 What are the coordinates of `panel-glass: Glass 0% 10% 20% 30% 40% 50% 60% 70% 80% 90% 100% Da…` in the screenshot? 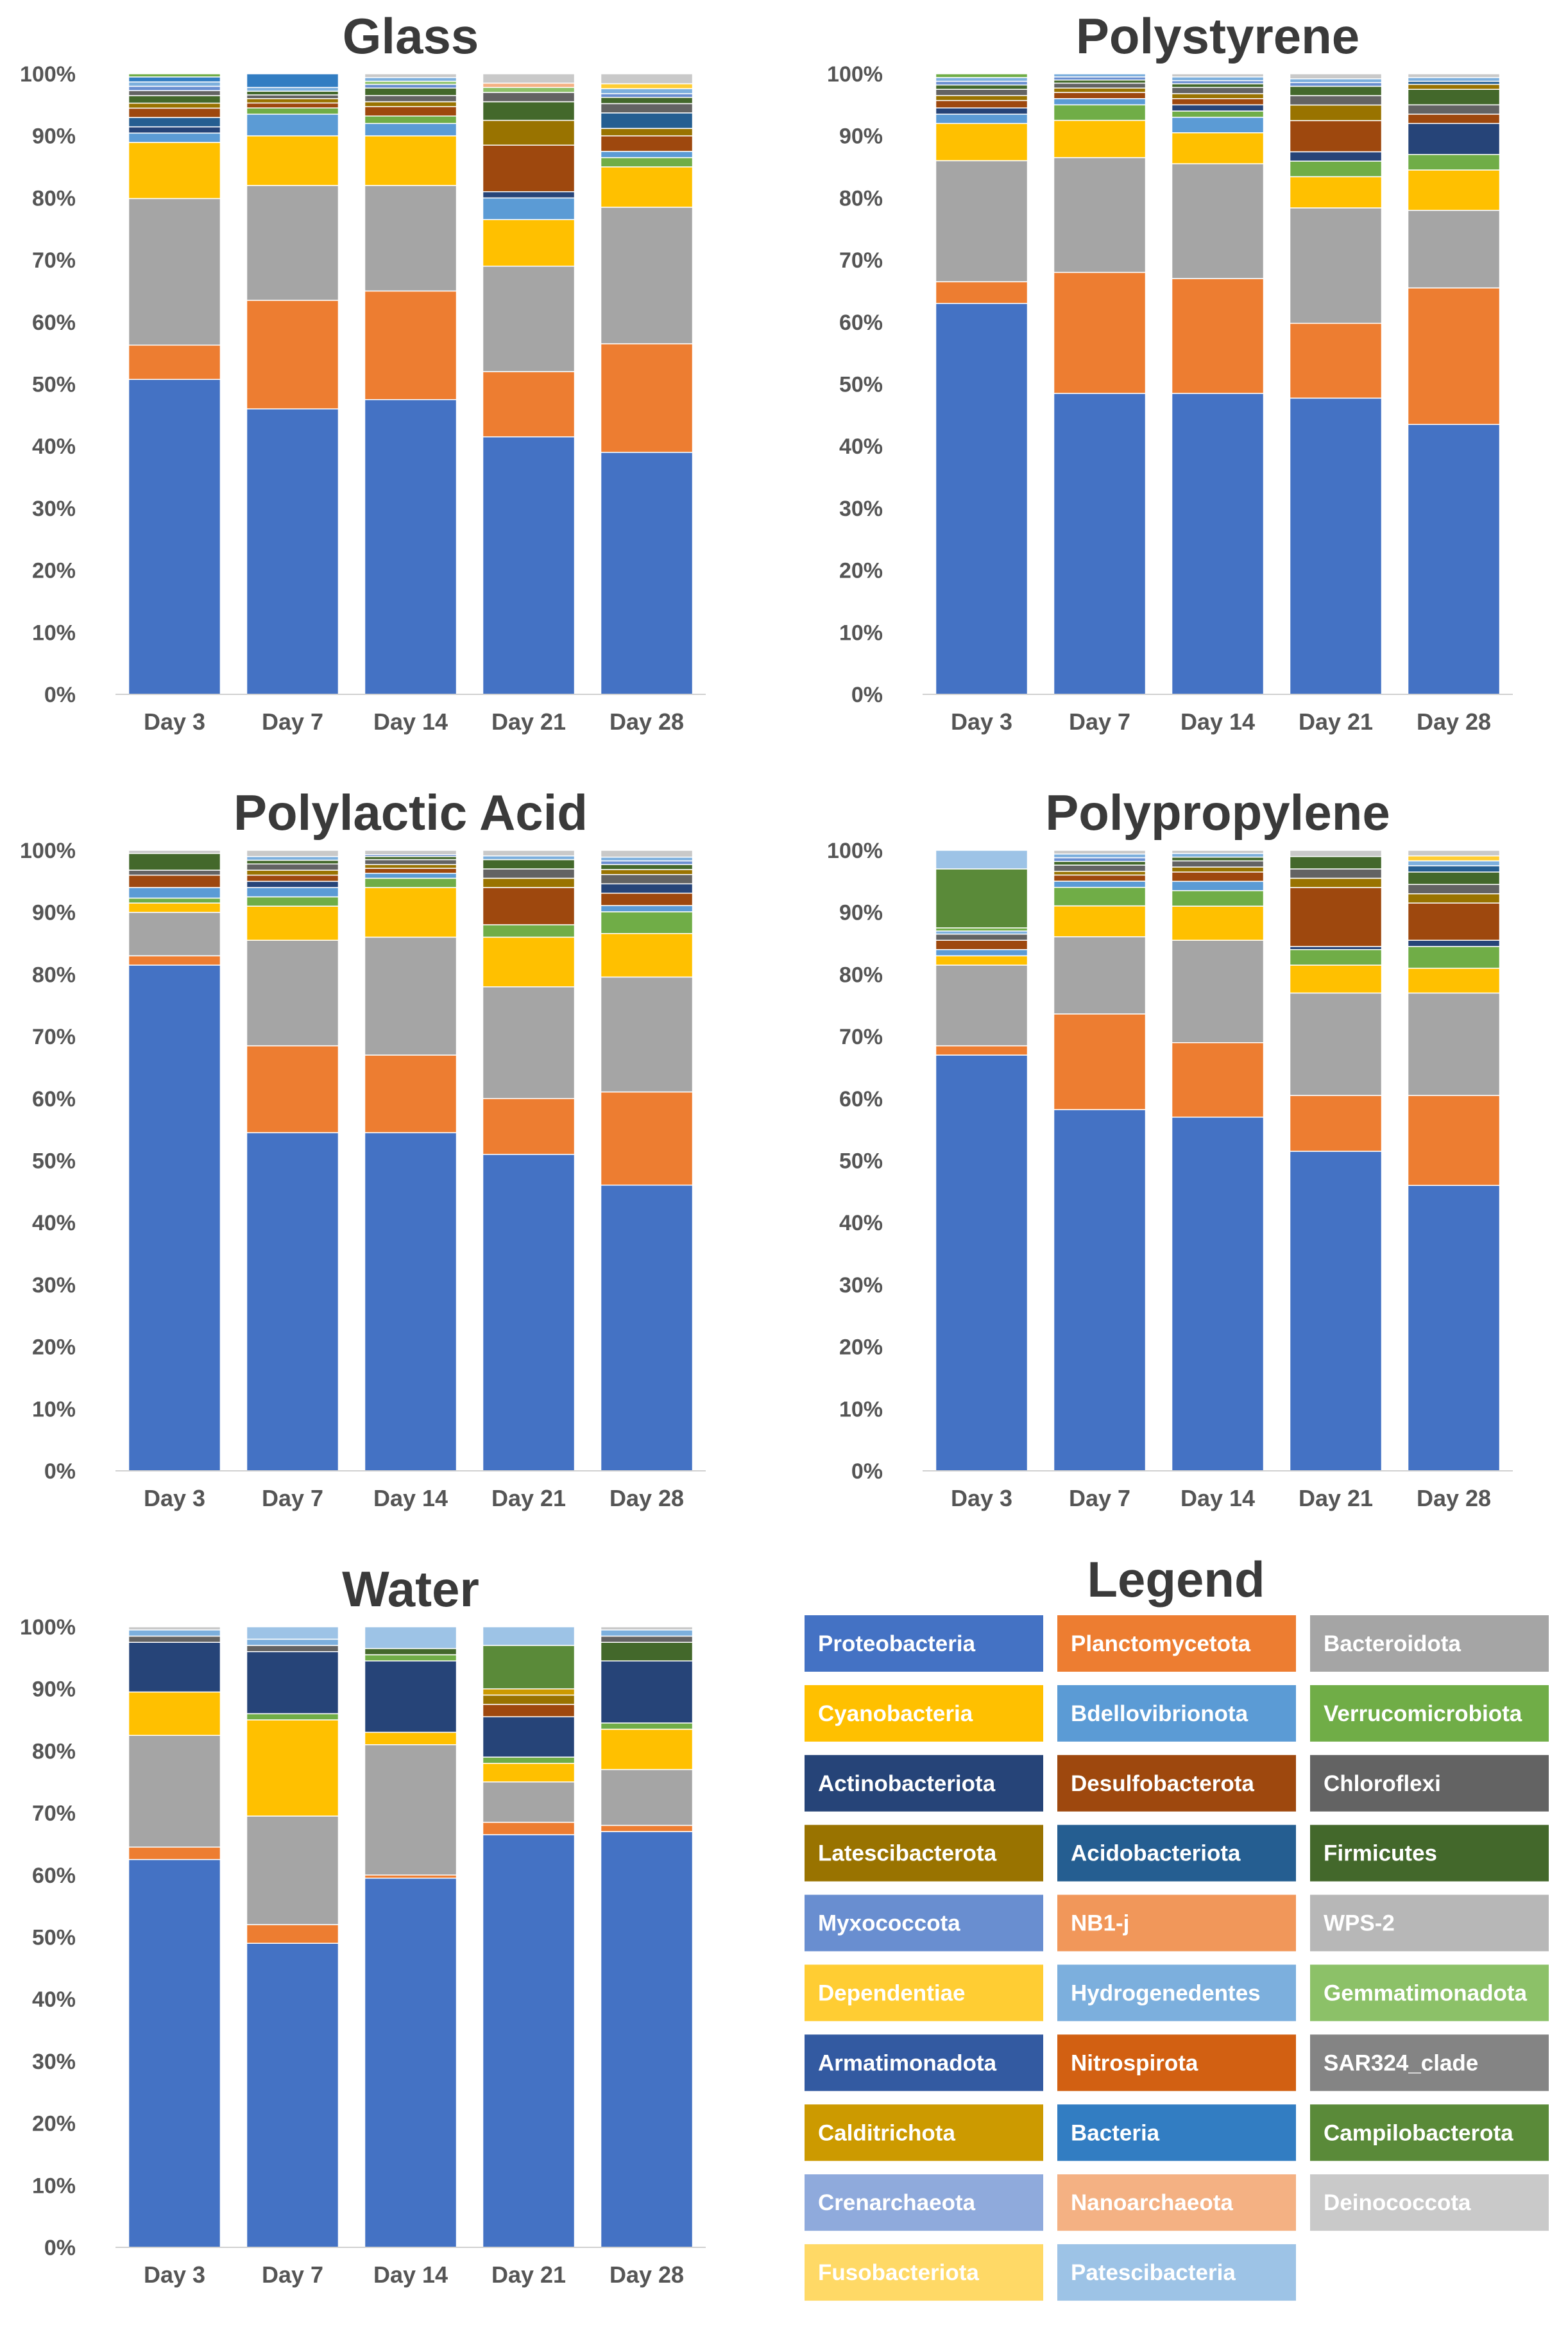 It's located at (363, 371).